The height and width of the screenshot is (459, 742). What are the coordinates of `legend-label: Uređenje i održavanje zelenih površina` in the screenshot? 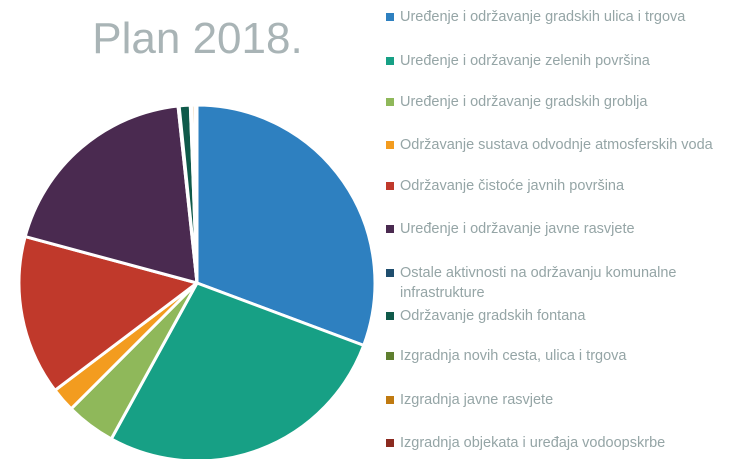 It's located at (525, 61).